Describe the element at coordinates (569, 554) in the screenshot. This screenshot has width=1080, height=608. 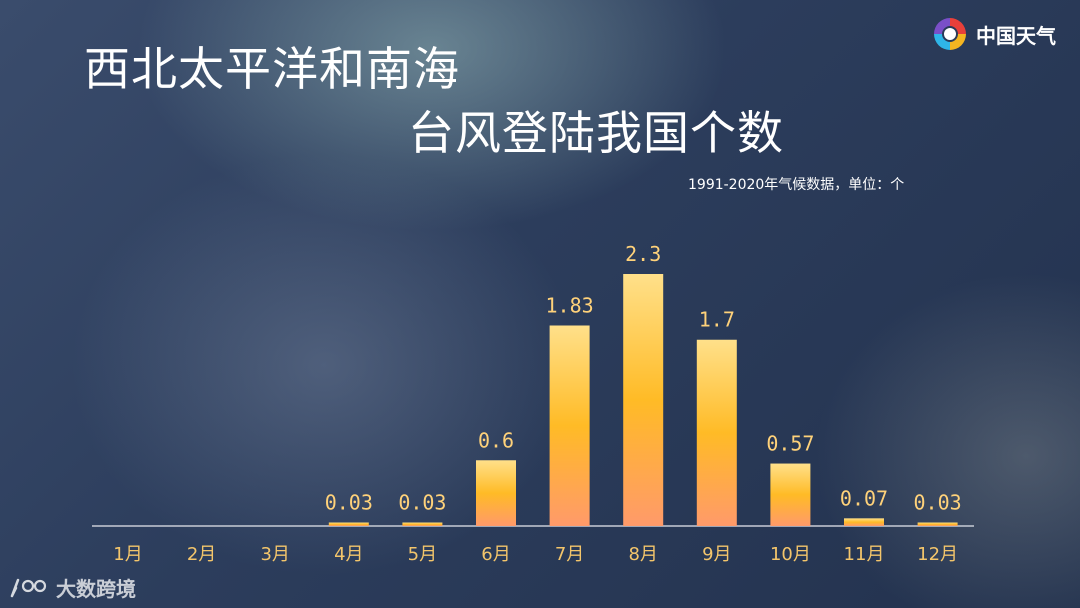
I see `x-tick-label-7: 7月` at that location.